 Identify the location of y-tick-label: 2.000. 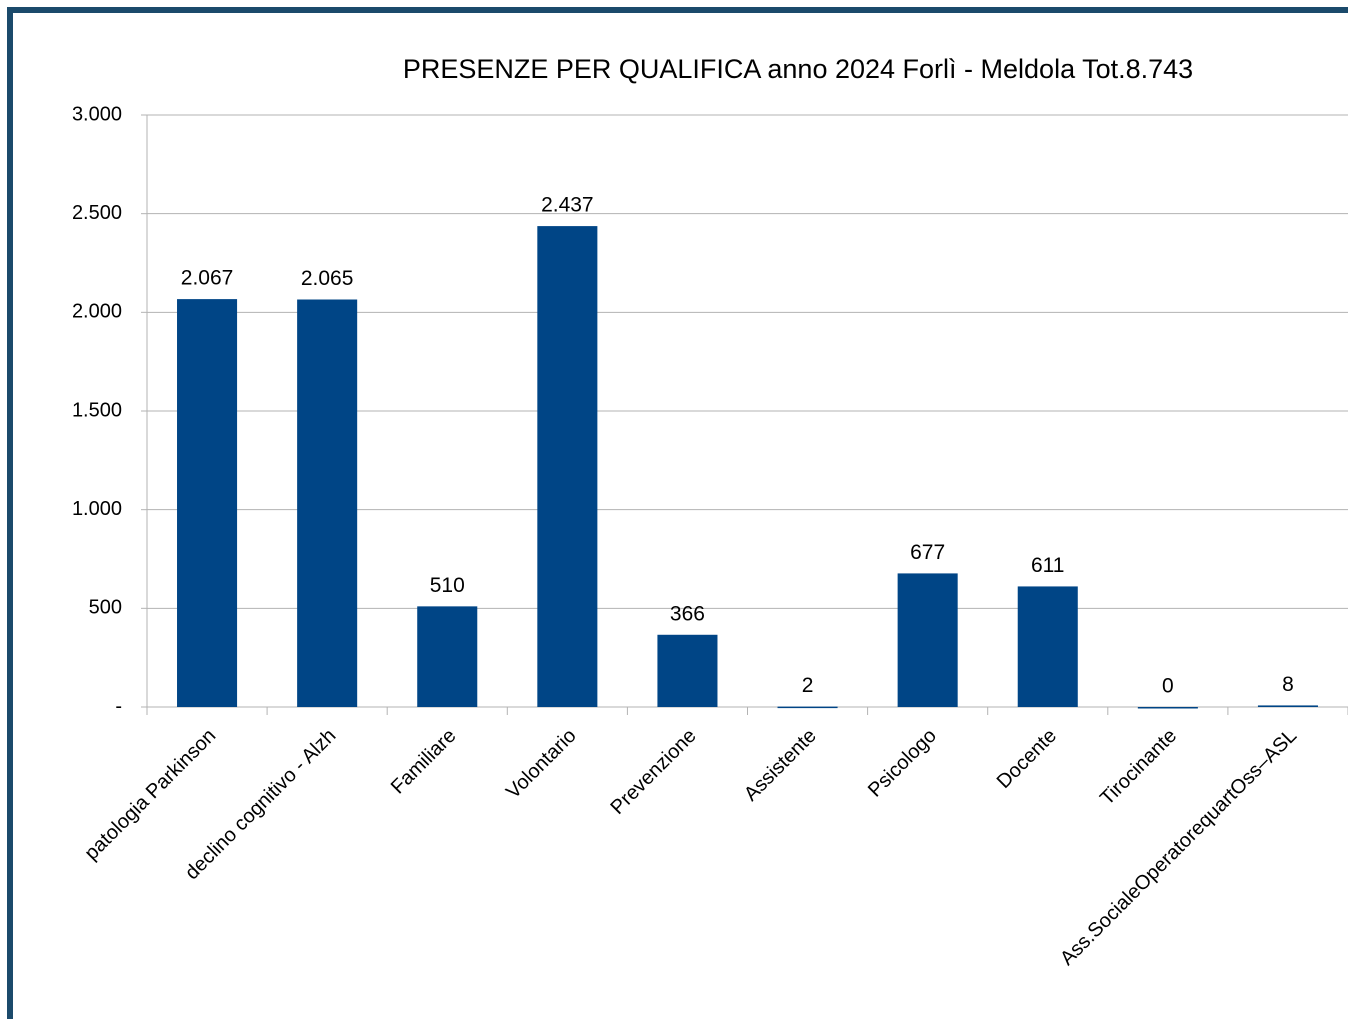
(97, 312).